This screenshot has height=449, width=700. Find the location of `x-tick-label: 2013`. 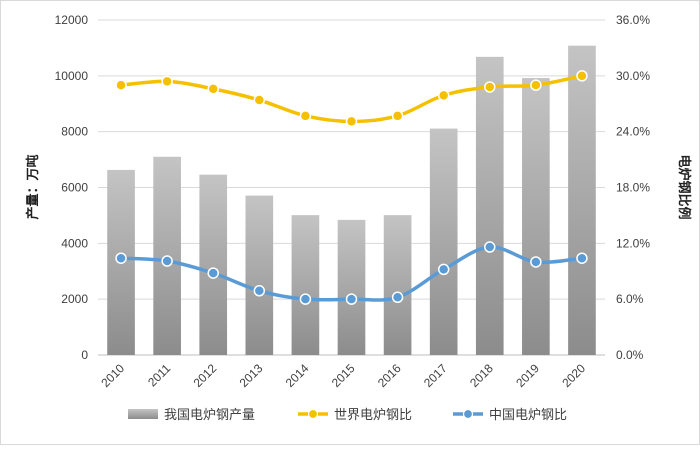

x-tick-label: 2013 is located at coordinates (251, 375).